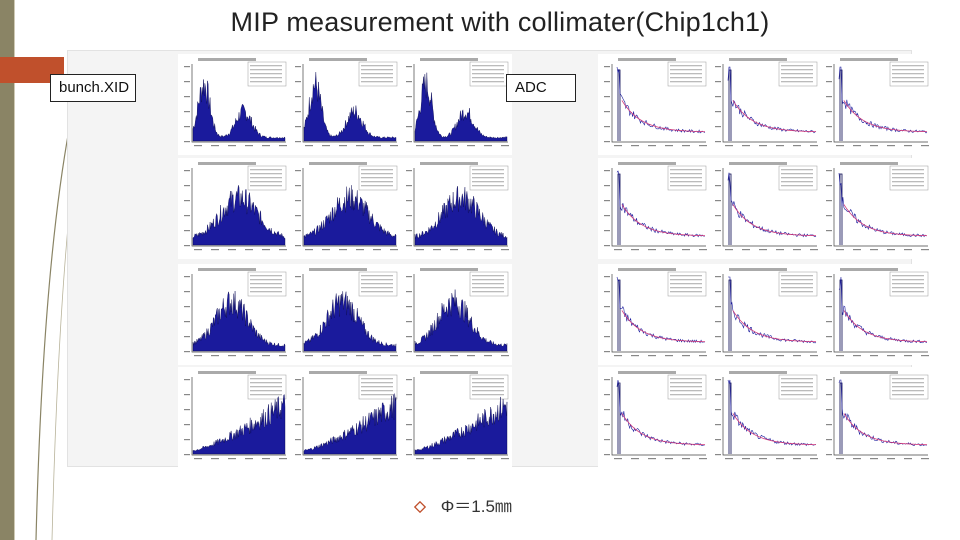 This screenshot has height=540, width=960. I want to click on bunchxid-label: bunch.XID, so click(93, 88).